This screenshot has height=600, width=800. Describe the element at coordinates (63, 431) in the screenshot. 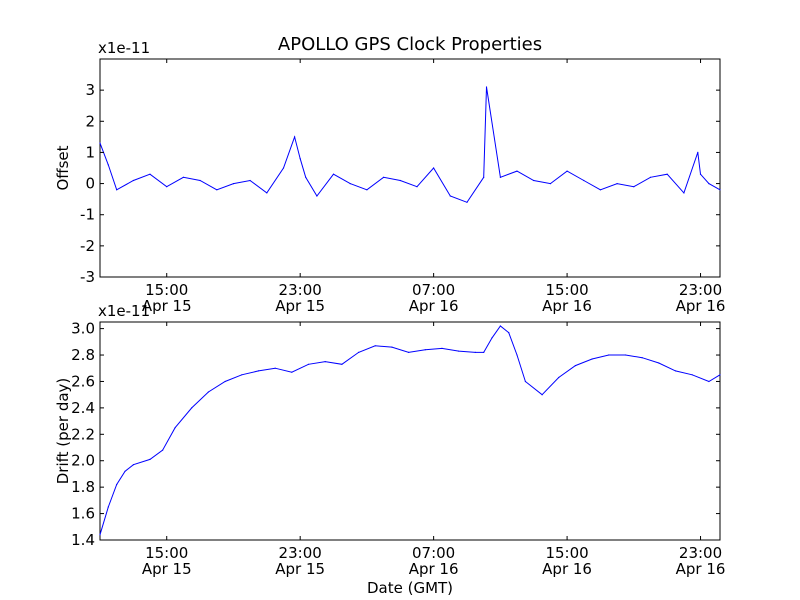

I see `y-axis-label: Drift (per day)` at that location.